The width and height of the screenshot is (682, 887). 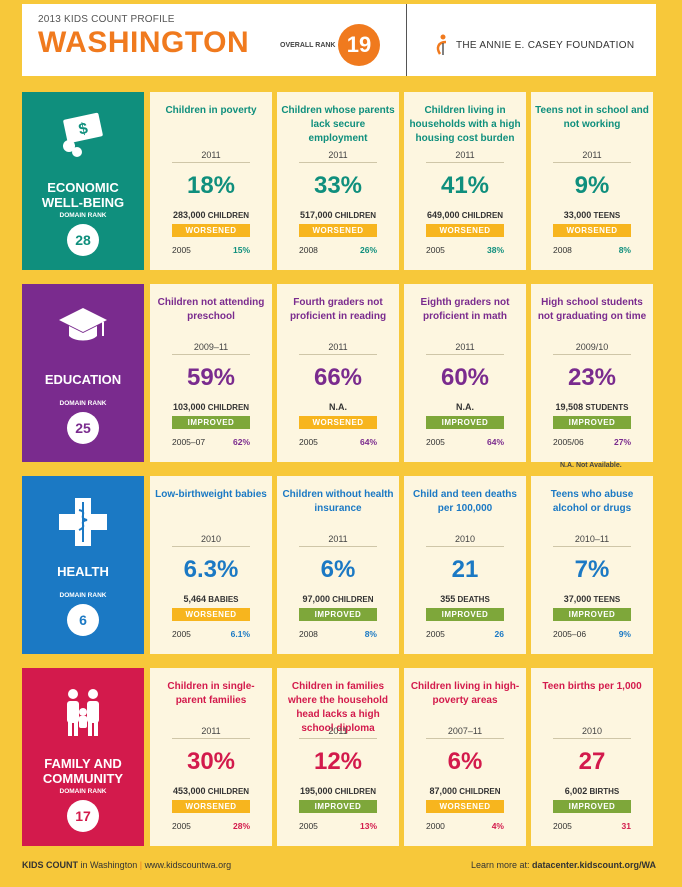 I want to click on indicator-count: 283,000 CHILDREN, so click(x=211, y=215).